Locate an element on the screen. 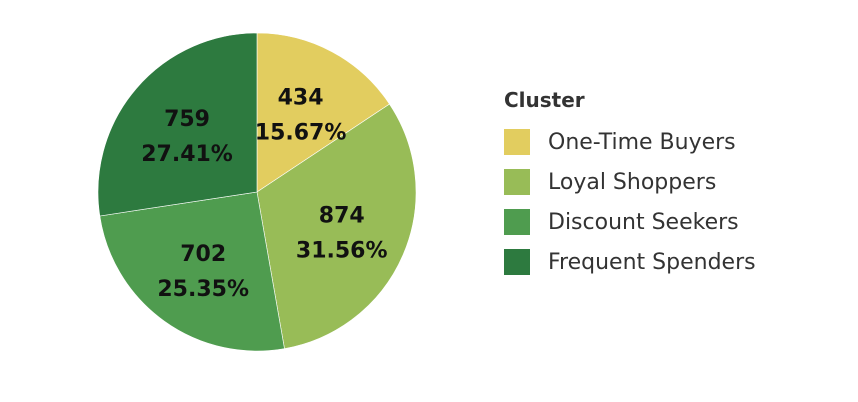  legend-title: Cluster is located at coordinates (544, 100).